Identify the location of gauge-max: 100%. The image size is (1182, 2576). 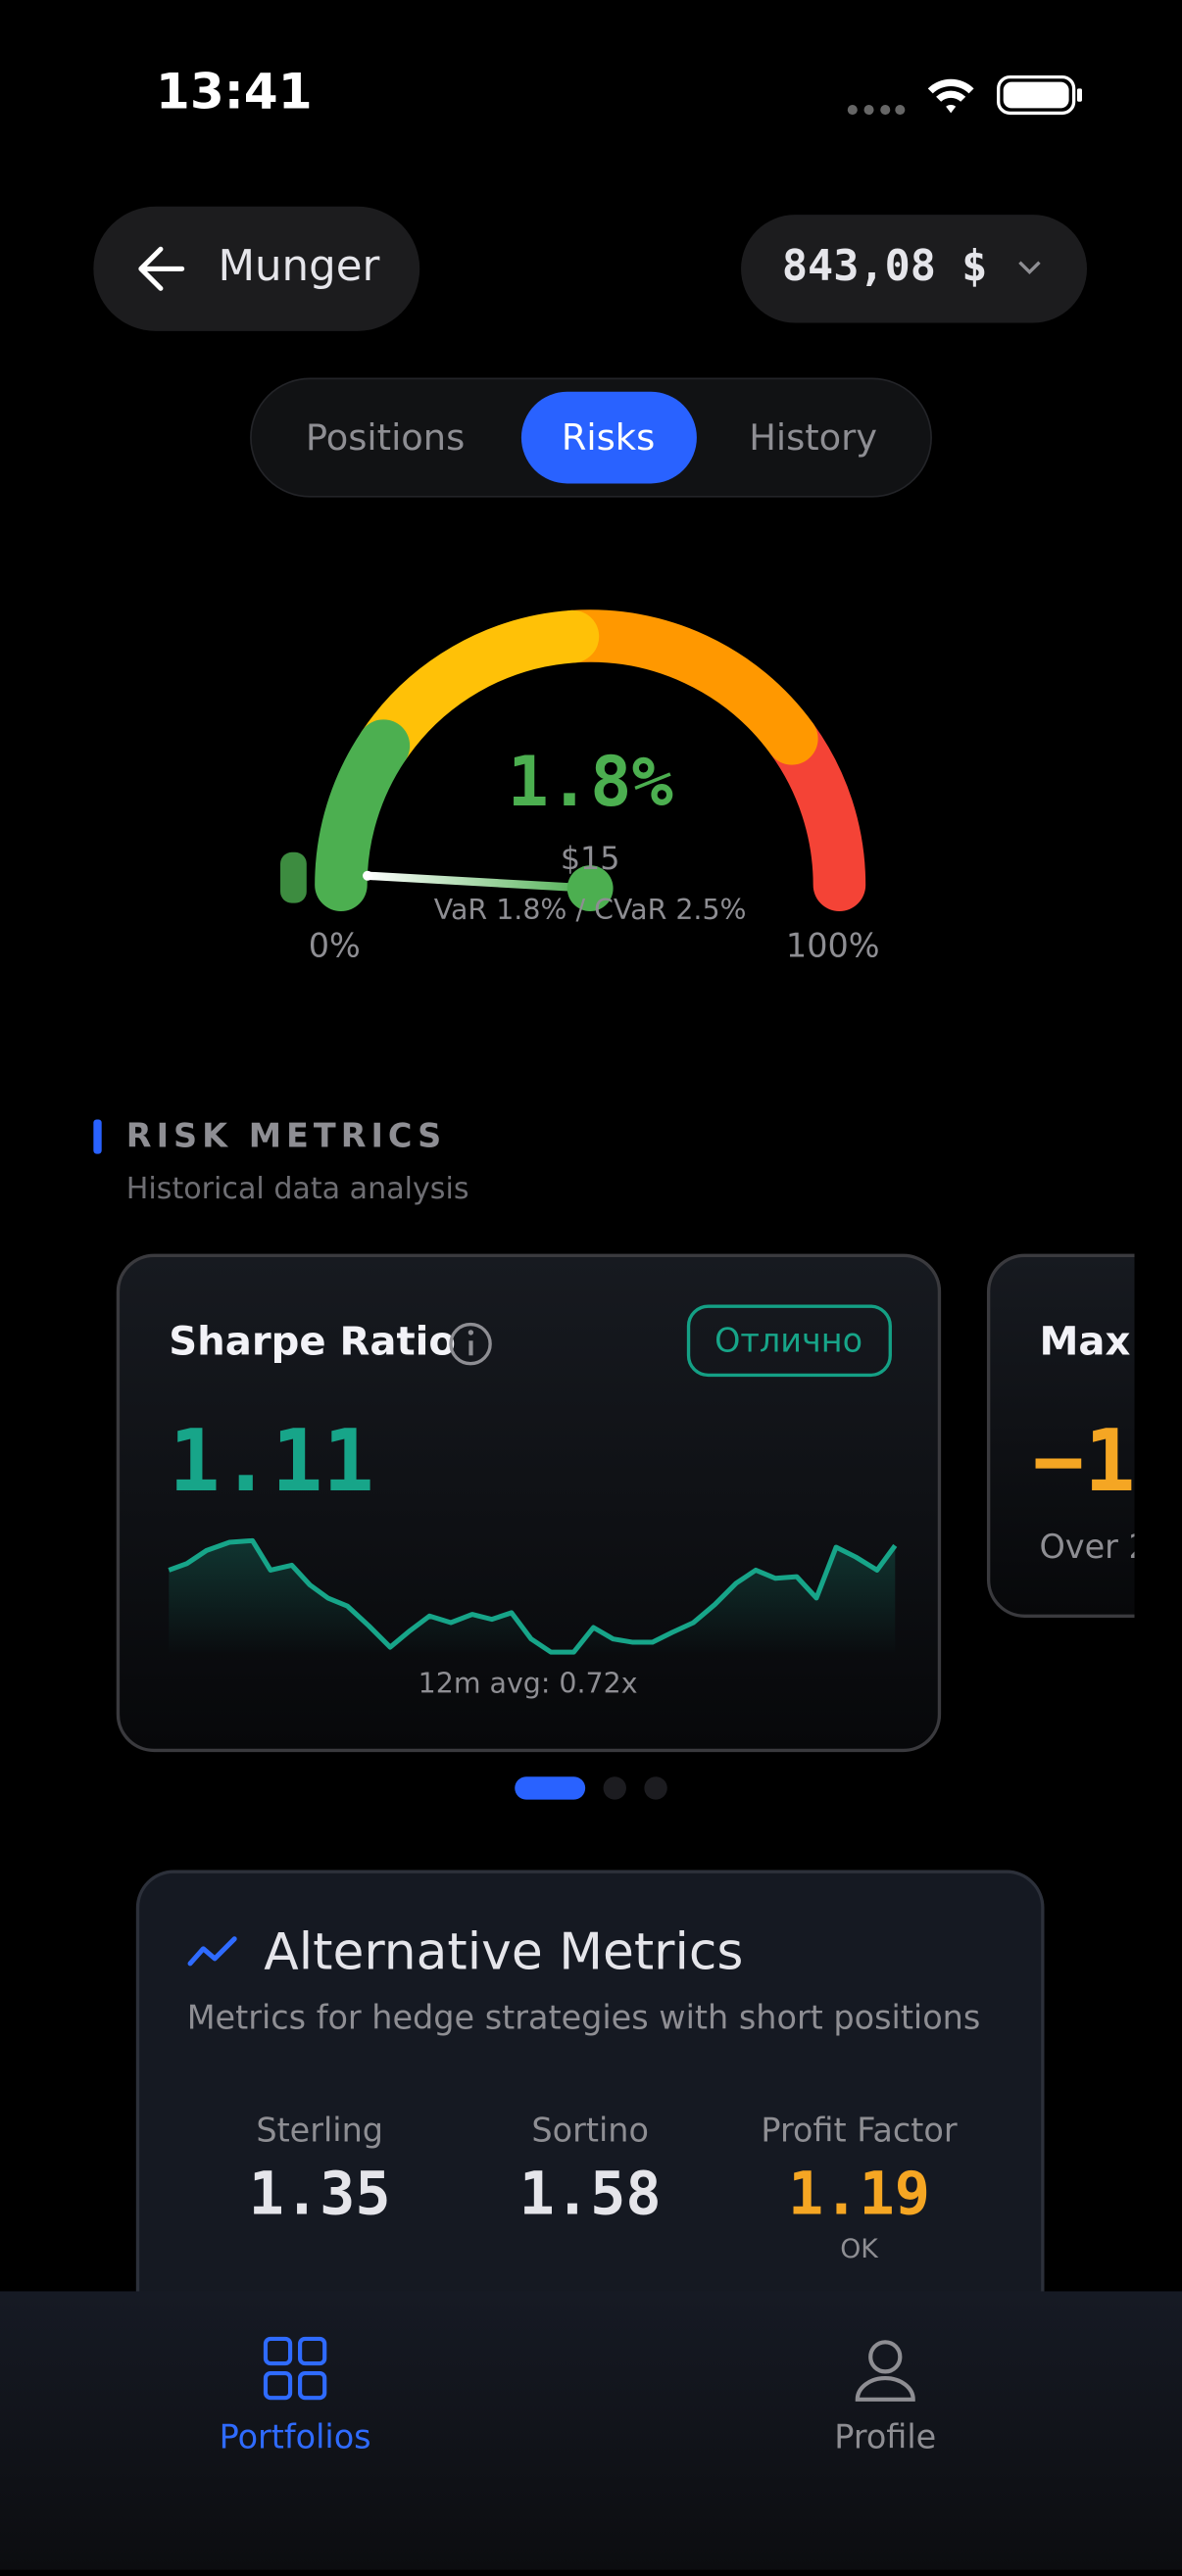
(833, 945).